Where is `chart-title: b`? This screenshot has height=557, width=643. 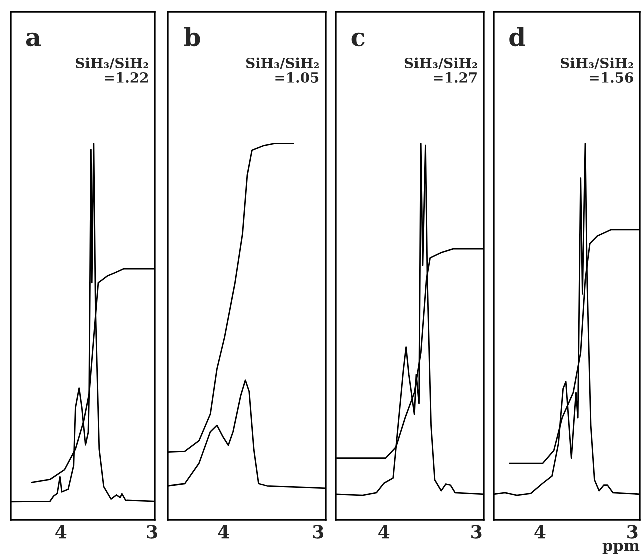
chart-title: b is located at coordinates (192, 37).